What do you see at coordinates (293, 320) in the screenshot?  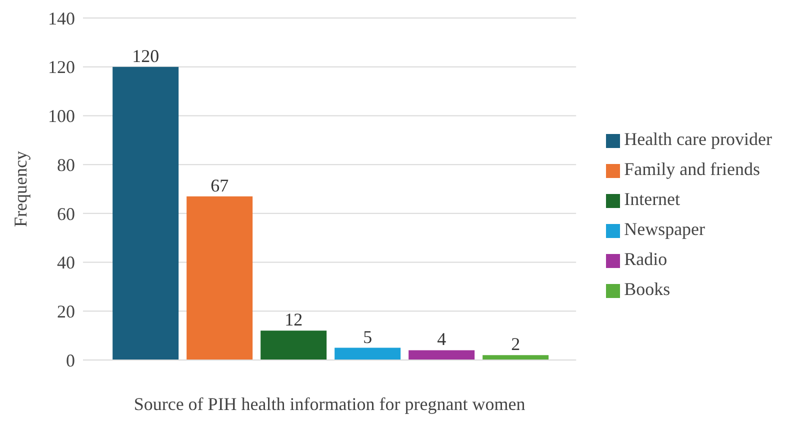 I see `data-label: 12` at bounding box center [293, 320].